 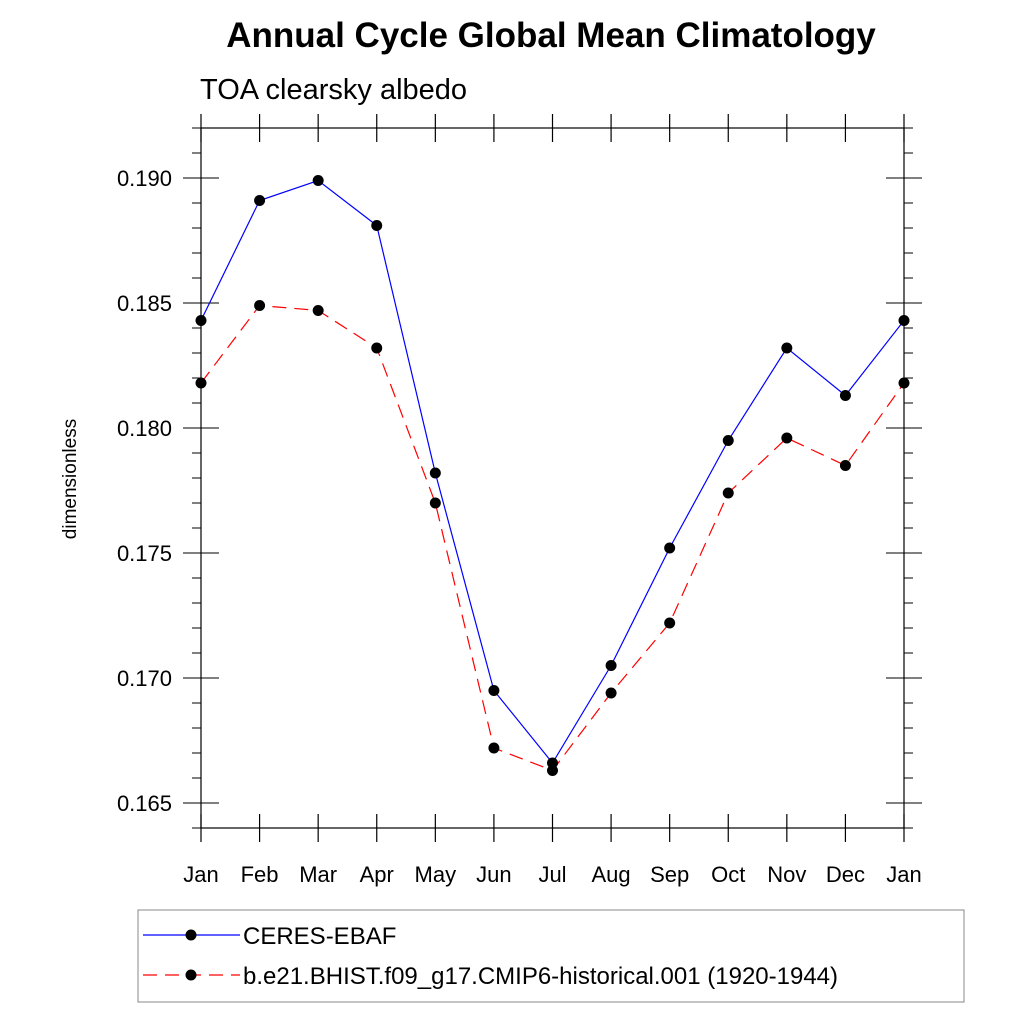 What do you see at coordinates (144, 491) in the screenshot?
I see `y-tick-labels: 0.165 0.170 0.175 0.180 0.185 0.190` at bounding box center [144, 491].